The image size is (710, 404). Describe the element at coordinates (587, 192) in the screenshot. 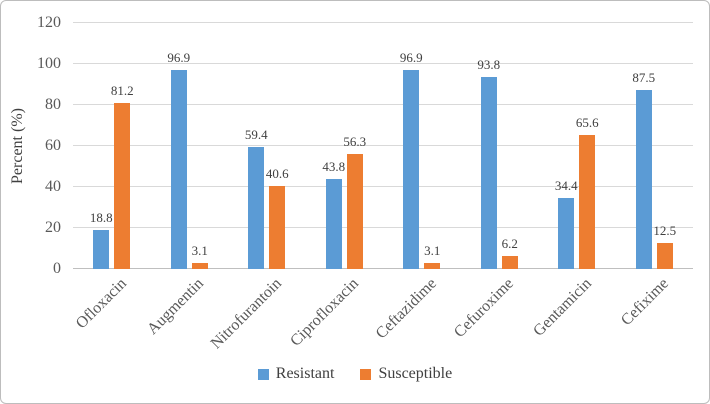

I see `bar-susceptible-gentamicin: 65.6` at that location.